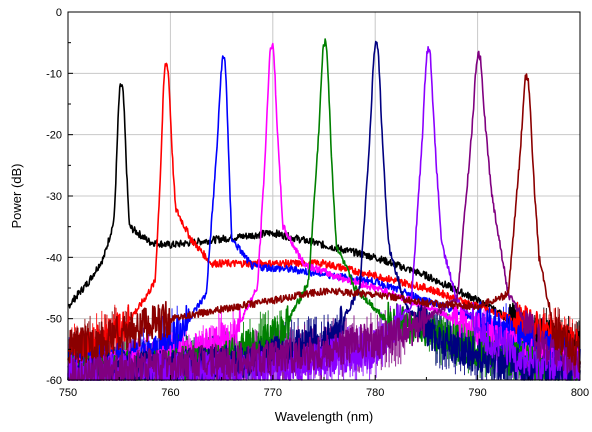 Image resolution: width=592 pixels, height=432 pixels. I want to click on x-axis-label: Wavelength (nm), so click(324, 416).